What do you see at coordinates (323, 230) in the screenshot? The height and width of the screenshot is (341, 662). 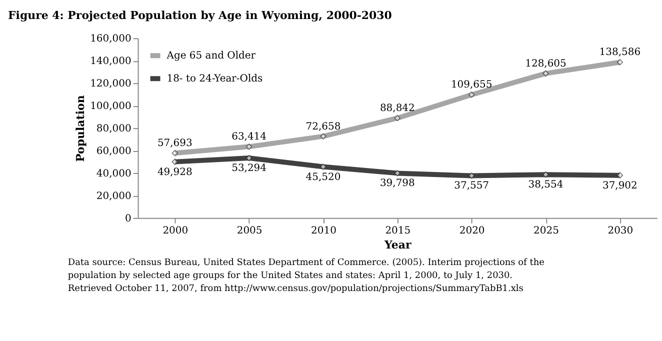 I see `x-tick-label: 2010` at bounding box center [323, 230].